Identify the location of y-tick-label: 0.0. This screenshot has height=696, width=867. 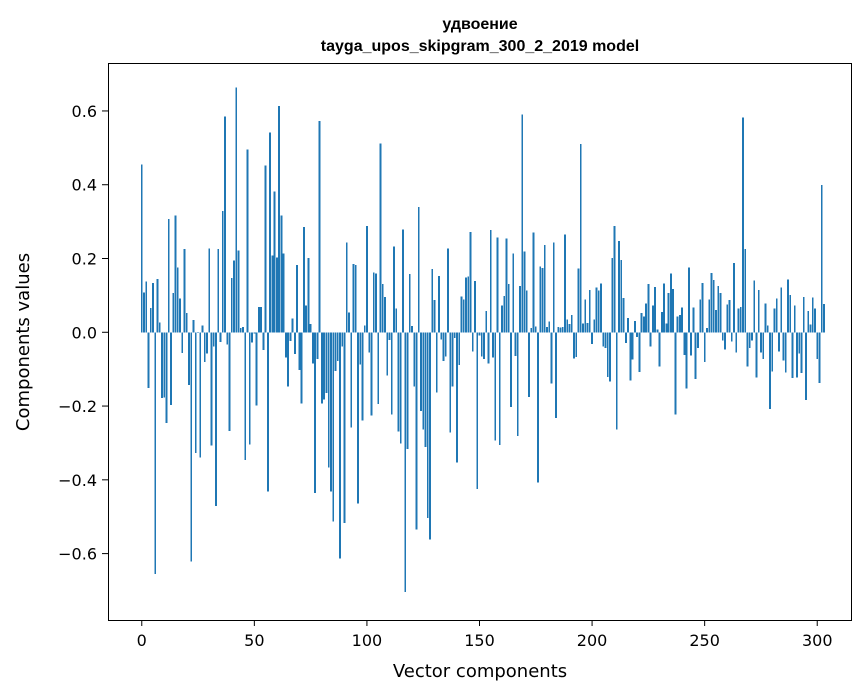
(84, 332).